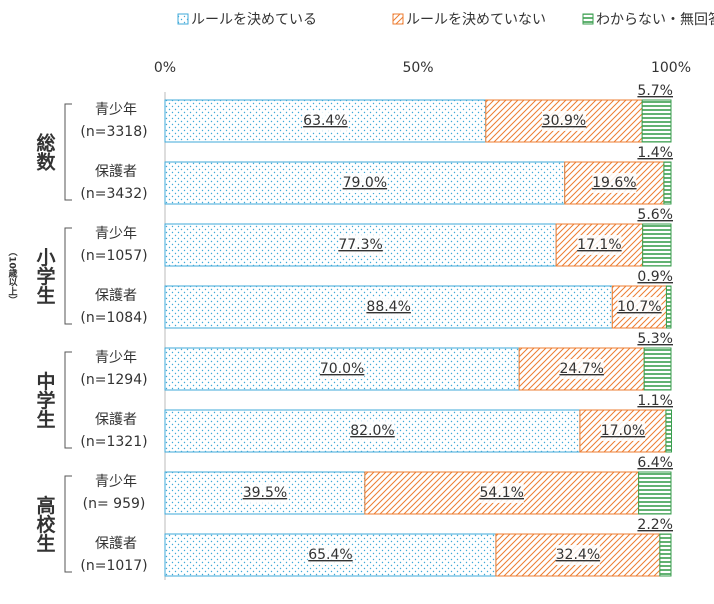  What do you see at coordinates (655, 91) in the screenshot?
I see `value-label: 5.7%` at bounding box center [655, 91].